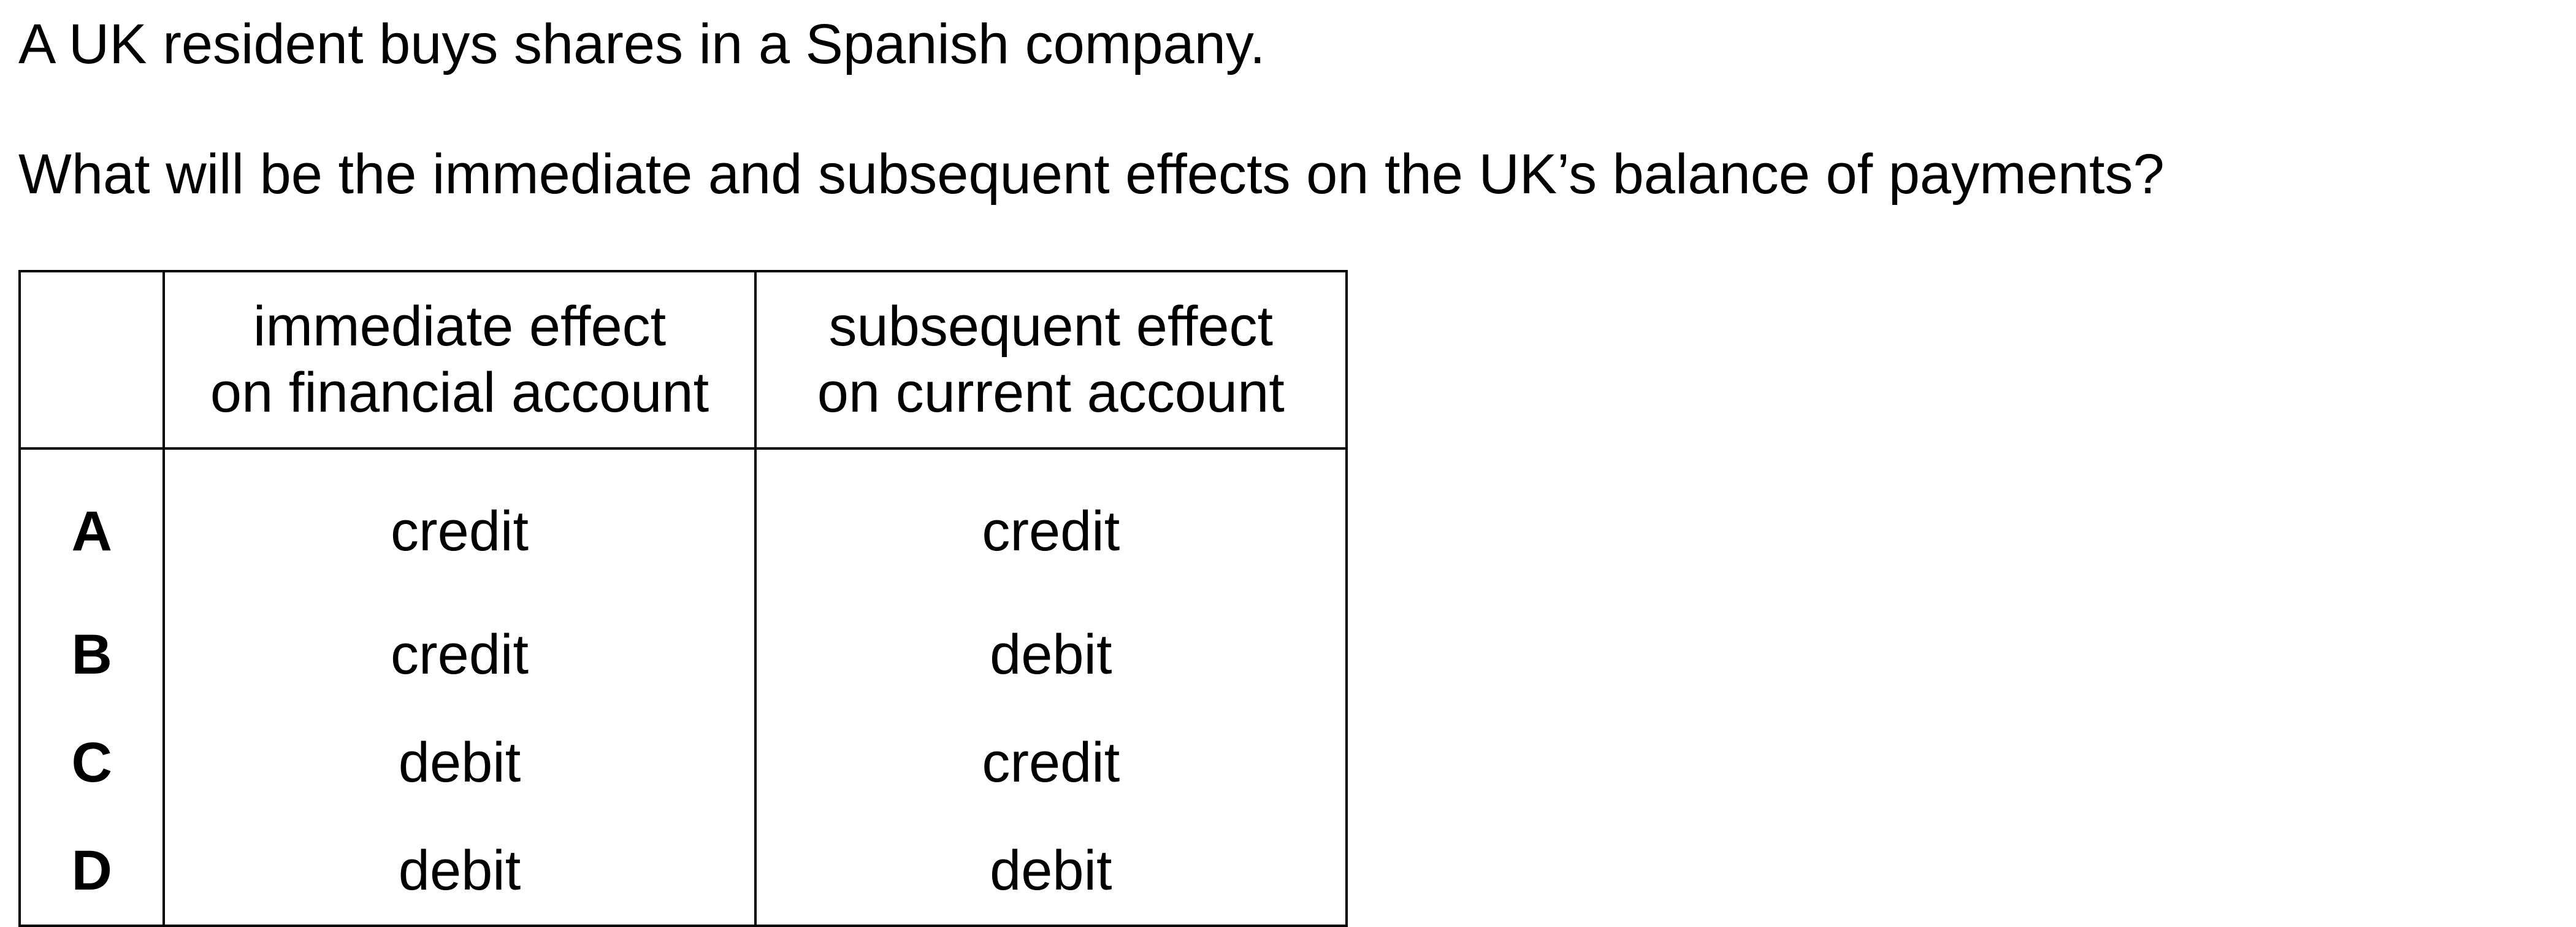 The width and height of the screenshot is (2576, 927). Describe the element at coordinates (1051, 360) in the screenshot. I see `header-subsequent-effect: subsequent effect on current account` at that location.